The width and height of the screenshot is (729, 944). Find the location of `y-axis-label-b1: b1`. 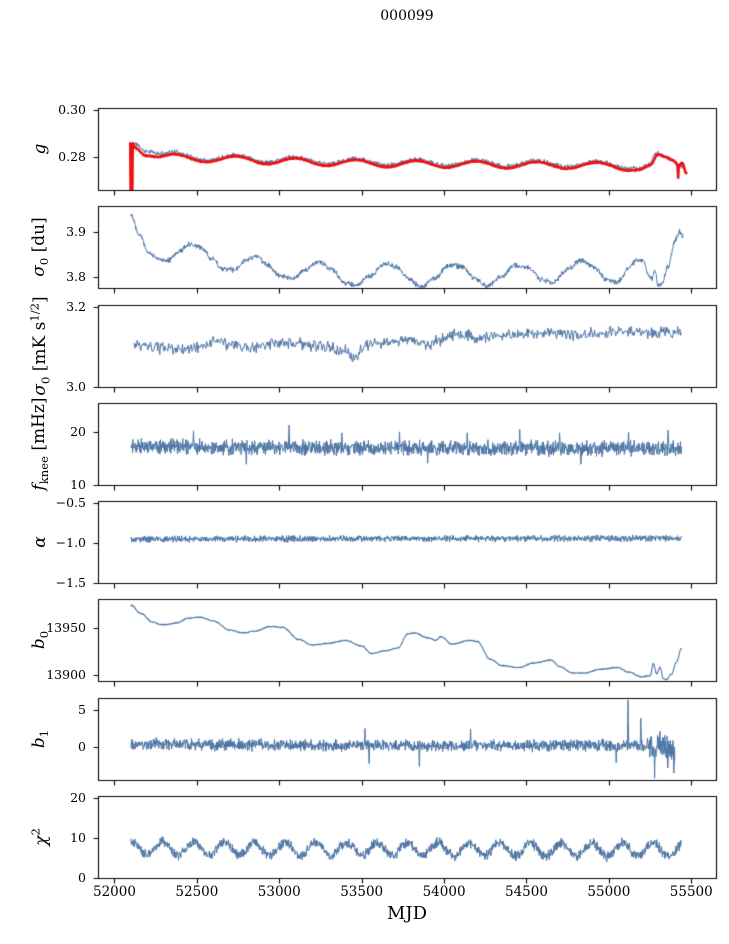

y-axis-label-b1: b1 is located at coordinates (40, 738).